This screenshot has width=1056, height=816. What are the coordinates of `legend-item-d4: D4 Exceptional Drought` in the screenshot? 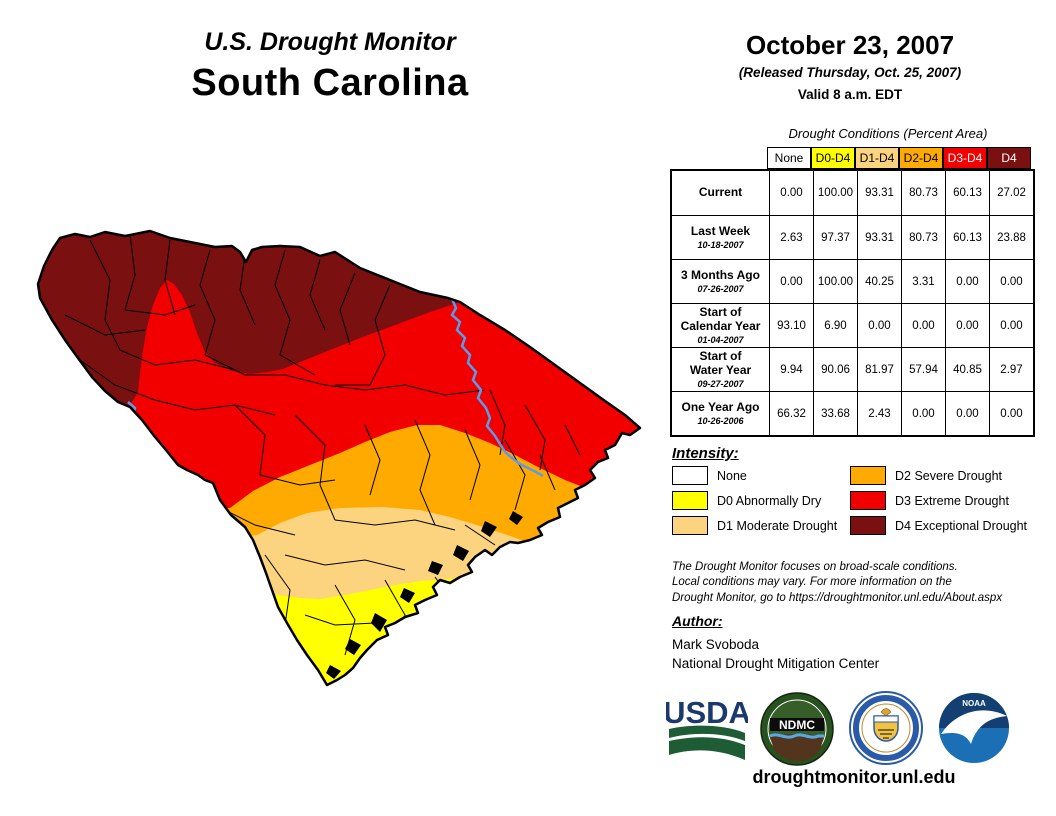 It's located at (938, 525).